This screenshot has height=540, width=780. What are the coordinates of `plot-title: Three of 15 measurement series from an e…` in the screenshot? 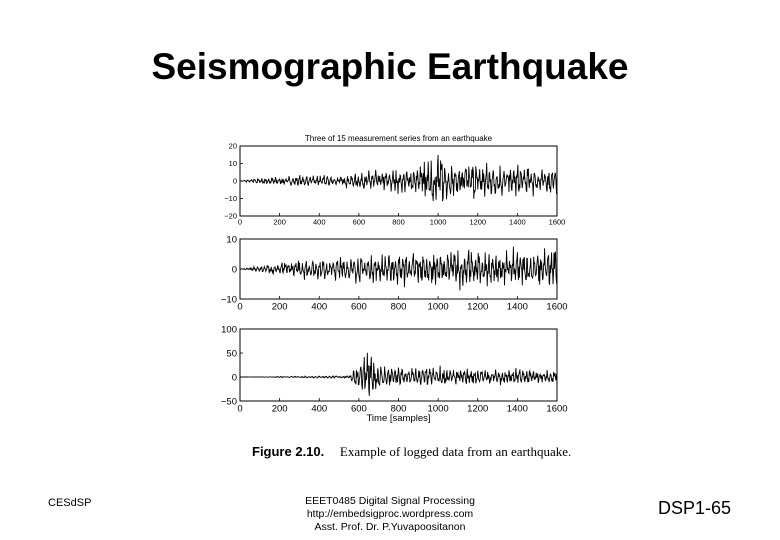 It's located at (399, 138).